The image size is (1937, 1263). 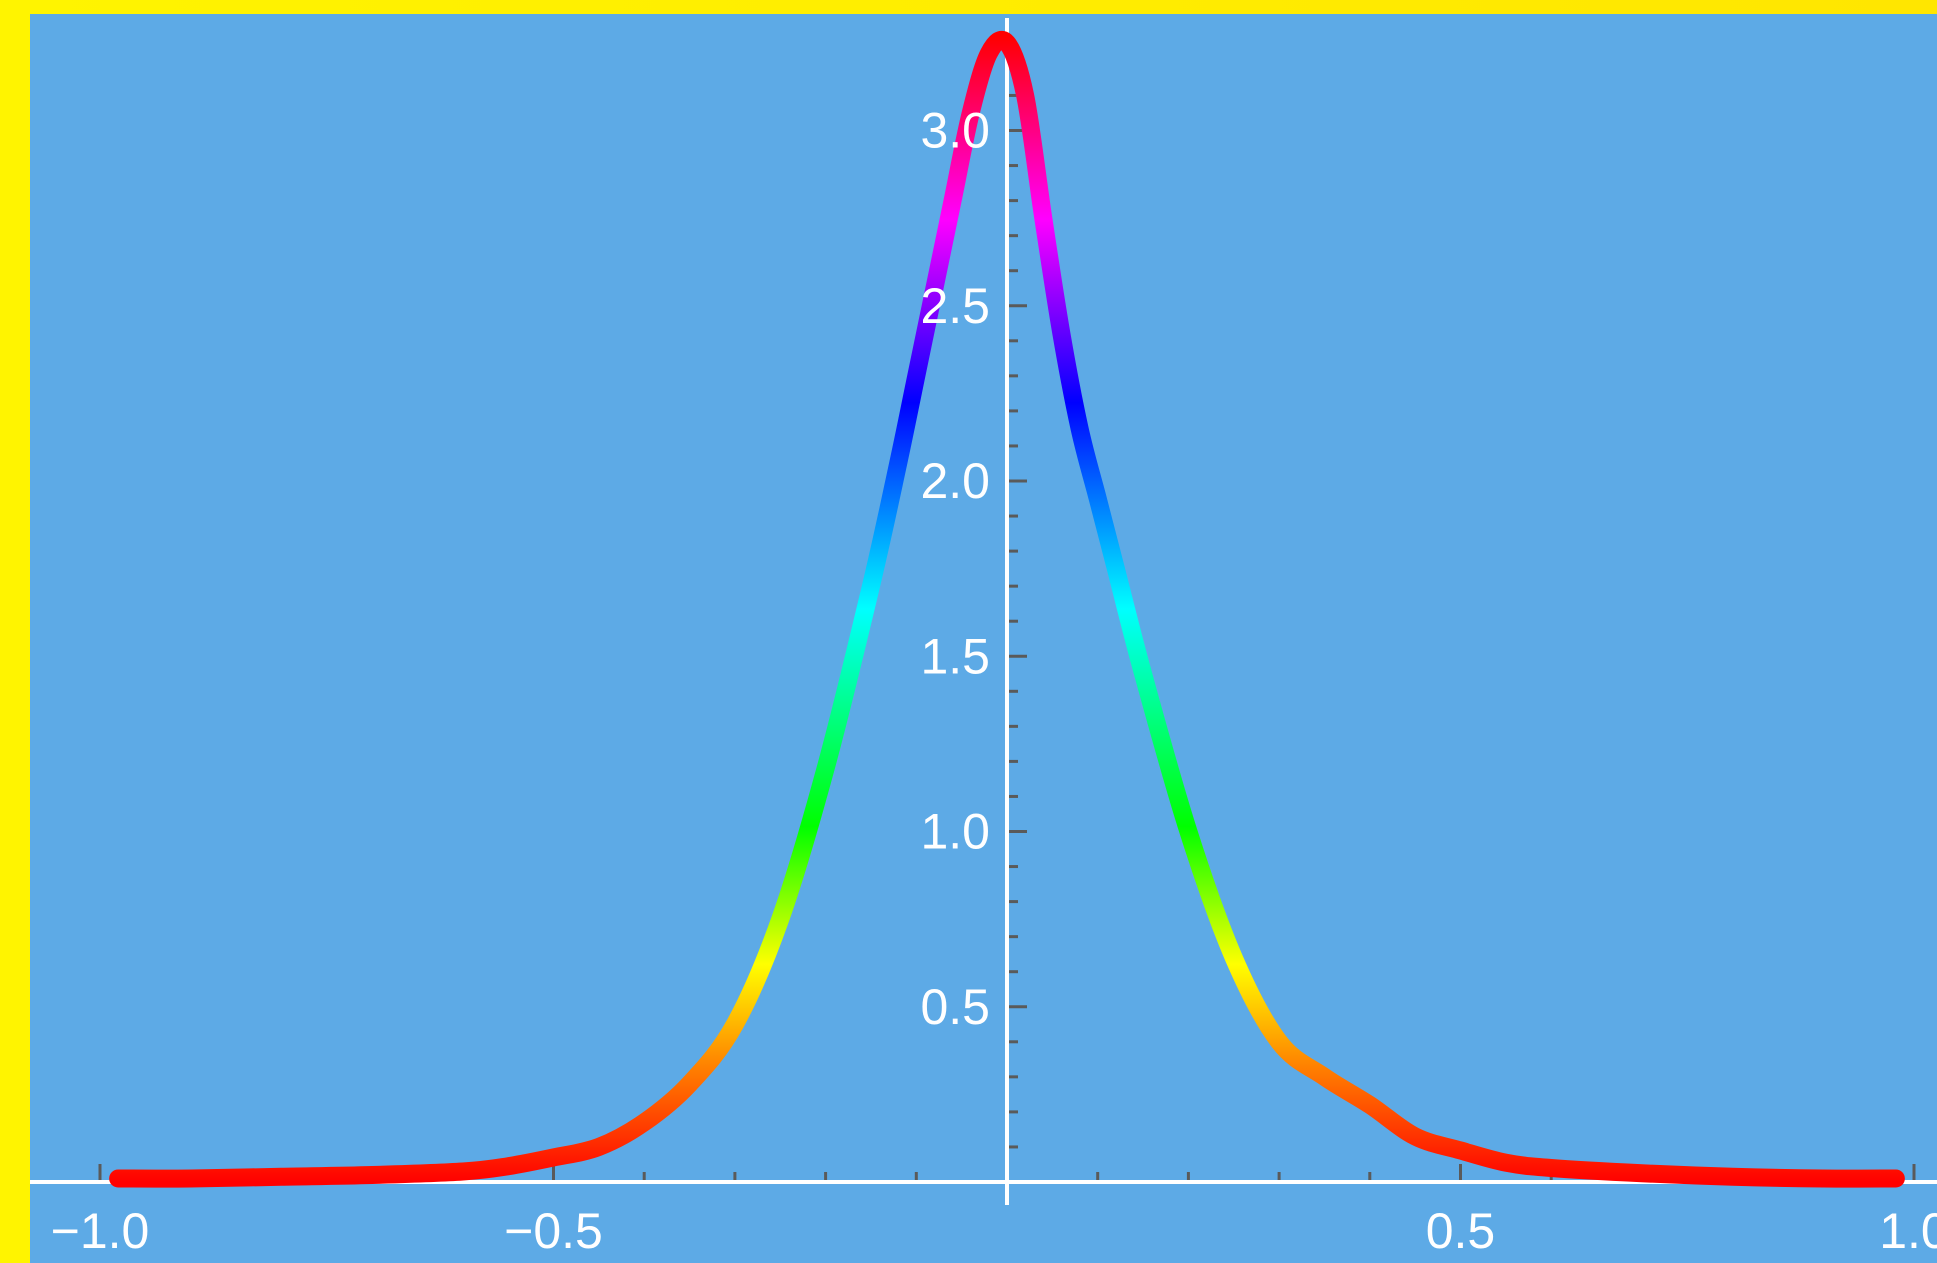 I want to click on y-tick-label: 2.5, so click(x=955, y=306).